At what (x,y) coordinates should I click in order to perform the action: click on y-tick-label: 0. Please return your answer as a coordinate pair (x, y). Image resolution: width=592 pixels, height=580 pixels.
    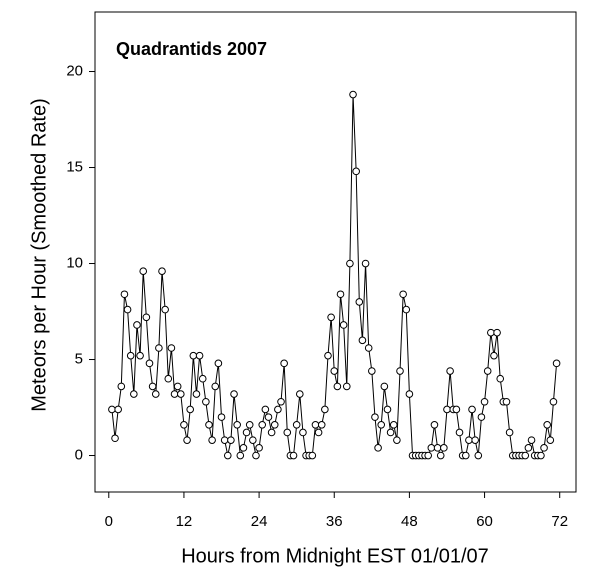
    Looking at the image, I should click on (79, 454).